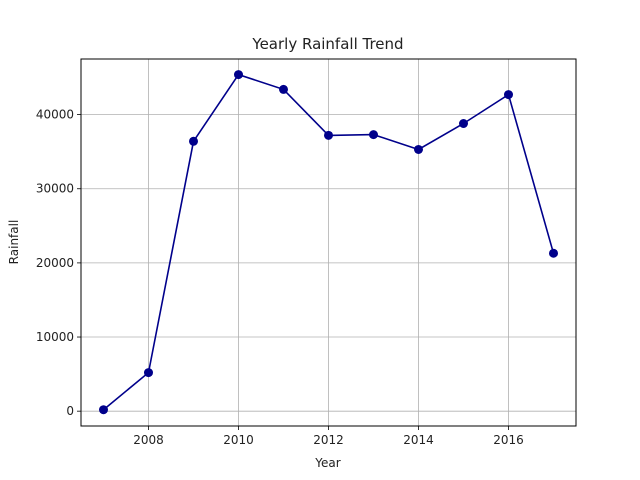 The width and height of the screenshot is (640, 480). I want to click on x-axis: 2008 2010 2012 2014 2016, so click(328, 436).